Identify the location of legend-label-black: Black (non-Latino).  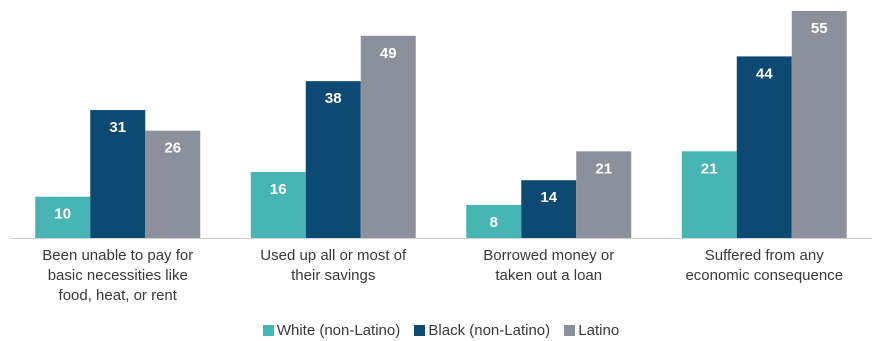
(489, 330).